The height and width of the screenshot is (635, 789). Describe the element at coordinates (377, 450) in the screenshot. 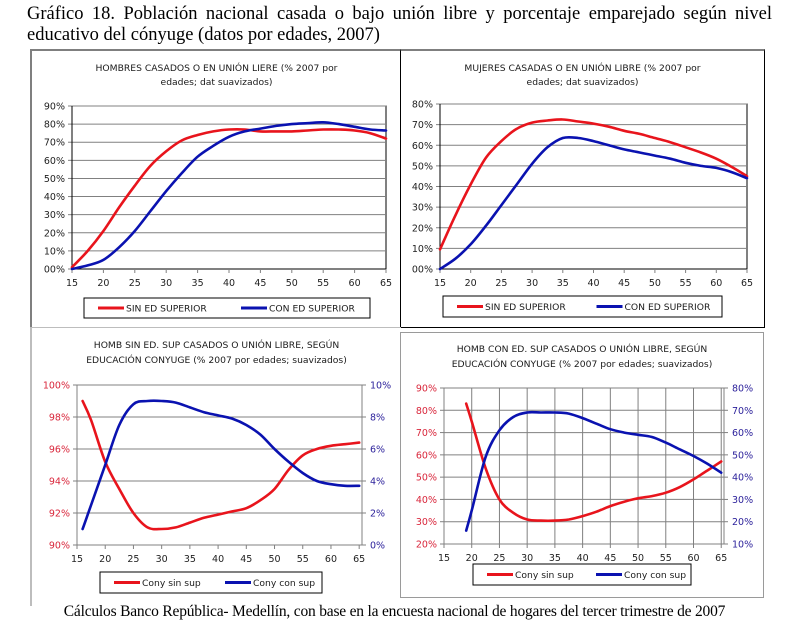

I see `y-tick-label-right: 6%` at that location.